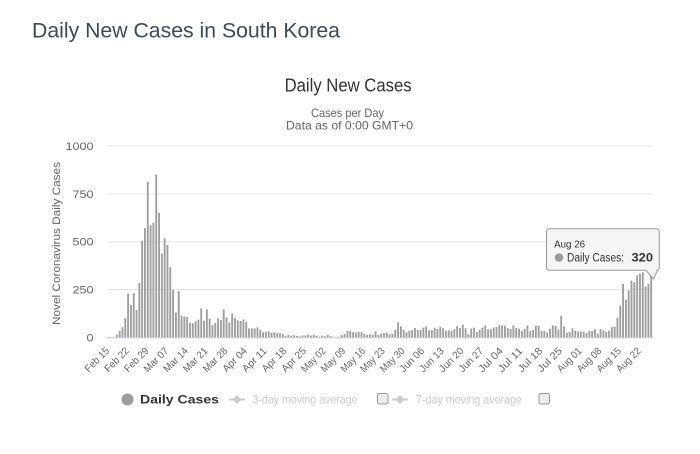 The image size is (700, 454). I want to click on svg-text: 0, so click(90, 338).